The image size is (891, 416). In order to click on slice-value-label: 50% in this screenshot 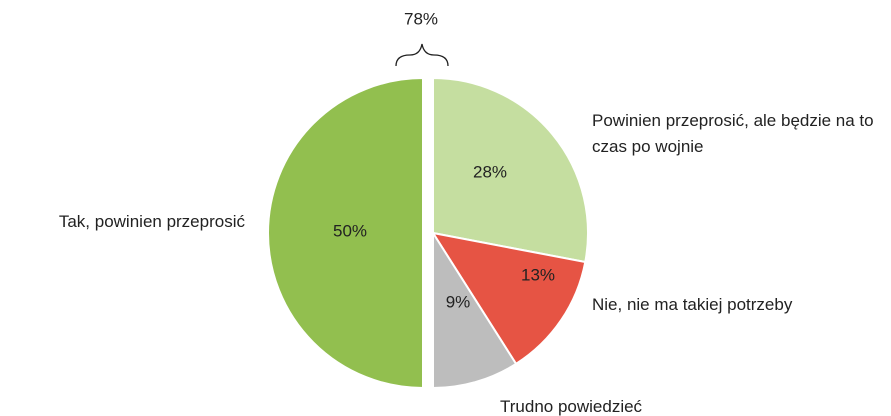, I will do `click(350, 230)`.